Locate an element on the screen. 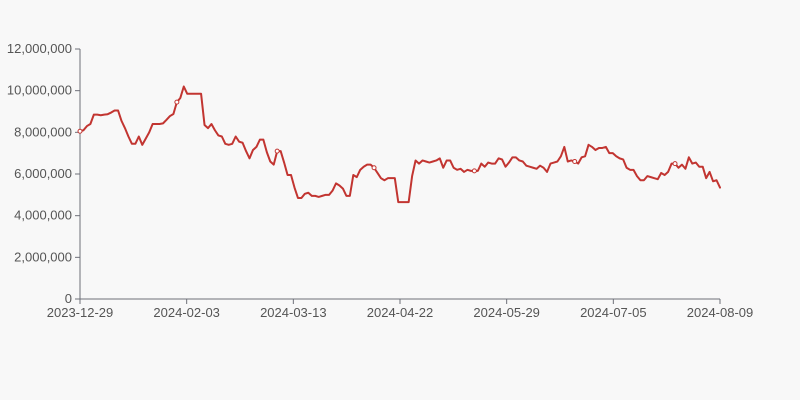 The height and width of the screenshot is (400, 800). y-tick-label: 6,000,000 is located at coordinates (43, 173).